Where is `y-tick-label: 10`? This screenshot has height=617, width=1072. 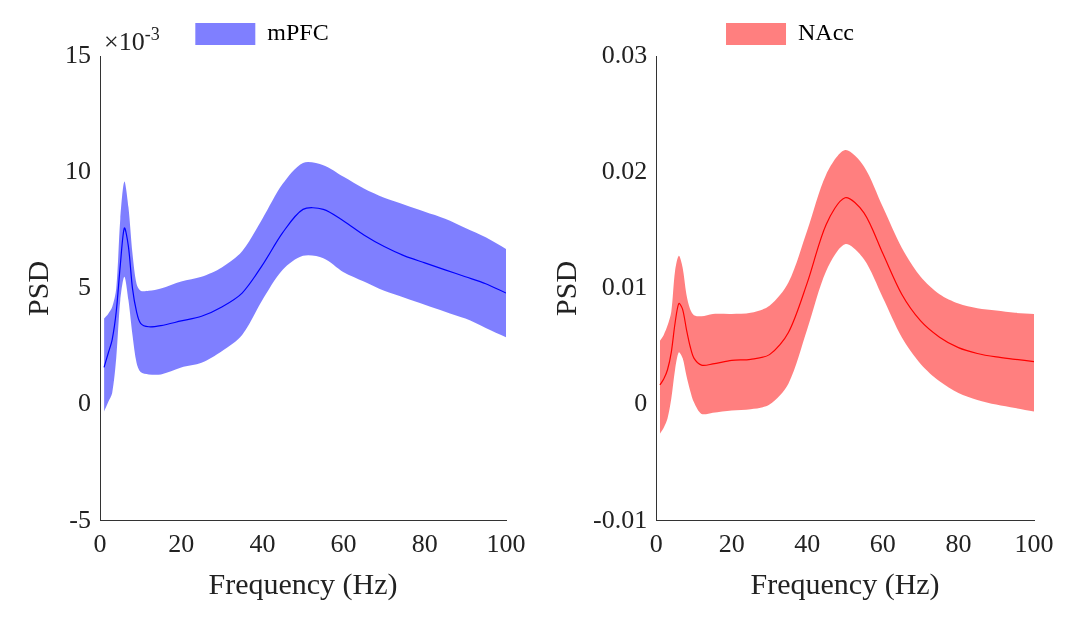
y-tick-label: 10 is located at coordinates (78, 171).